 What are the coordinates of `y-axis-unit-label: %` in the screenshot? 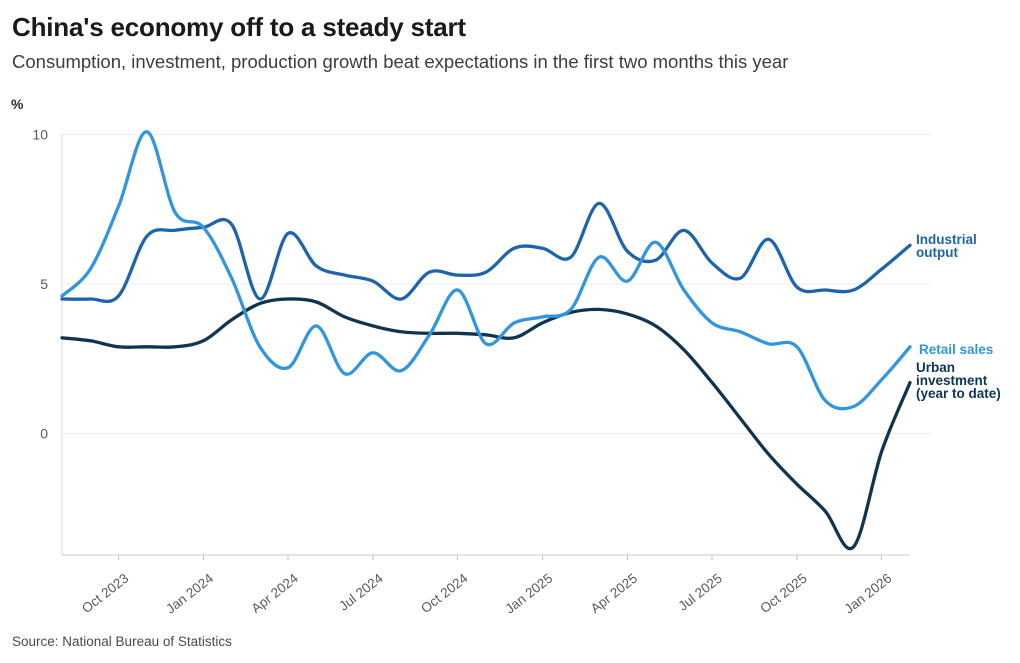 It's located at (17, 104).